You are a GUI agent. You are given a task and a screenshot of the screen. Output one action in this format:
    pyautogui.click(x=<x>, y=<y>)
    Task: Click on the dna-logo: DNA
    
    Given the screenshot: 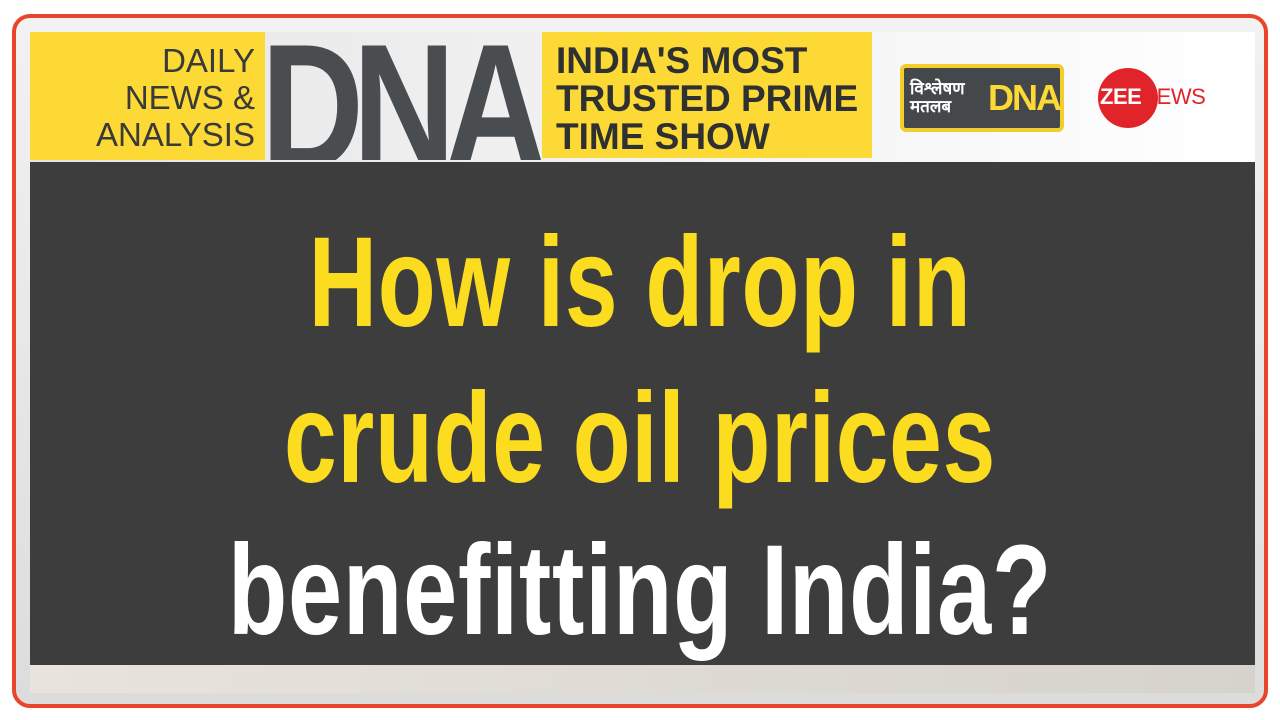 What is the action you would take?
    pyautogui.click(x=403, y=96)
    